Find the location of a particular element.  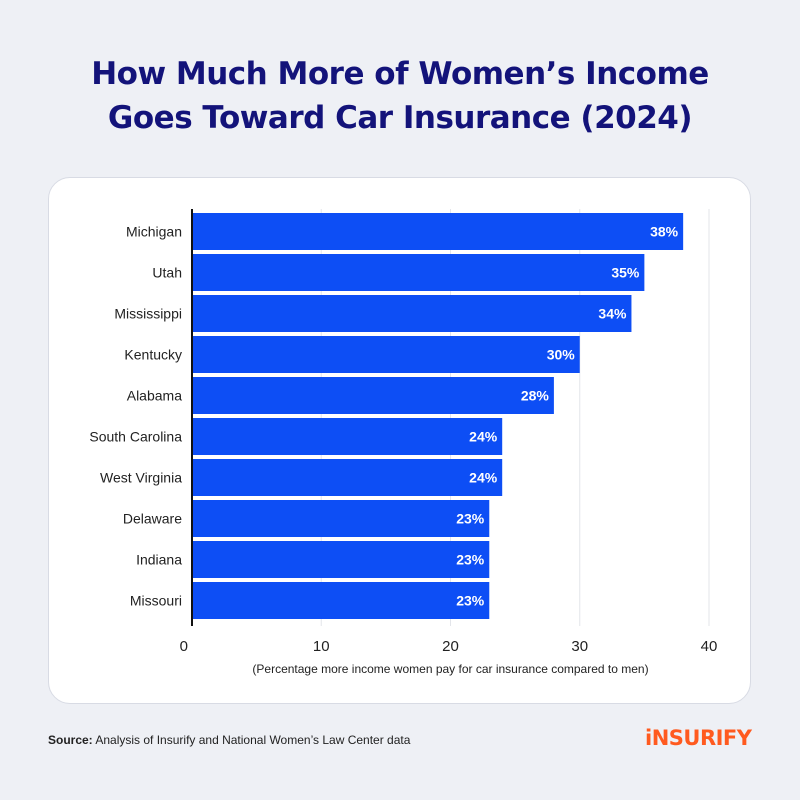

category-label: South Carolina is located at coordinates (135, 437).